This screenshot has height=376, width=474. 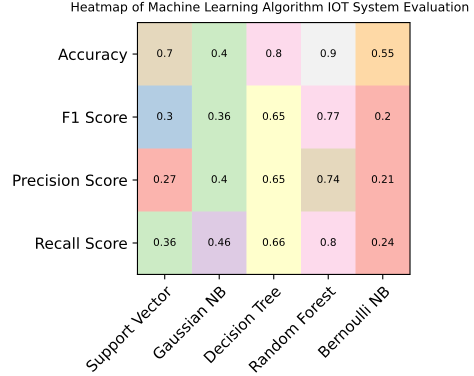 I want to click on data-label: 0.24, so click(x=383, y=242).